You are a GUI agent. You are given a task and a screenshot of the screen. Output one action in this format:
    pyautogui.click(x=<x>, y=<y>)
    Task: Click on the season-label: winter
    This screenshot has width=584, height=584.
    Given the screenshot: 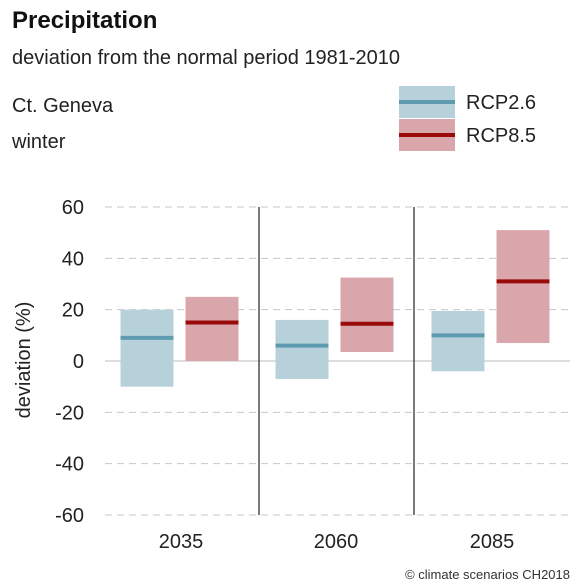 What is the action you would take?
    pyautogui.click(x=38, y=142)
    